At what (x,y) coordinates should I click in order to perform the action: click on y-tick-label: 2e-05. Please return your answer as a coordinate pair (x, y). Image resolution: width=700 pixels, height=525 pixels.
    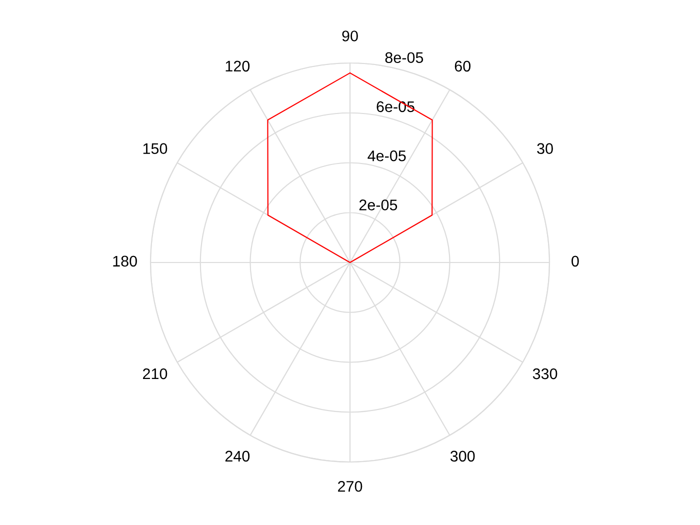
    Looking at the image, I should click on (378, 205).